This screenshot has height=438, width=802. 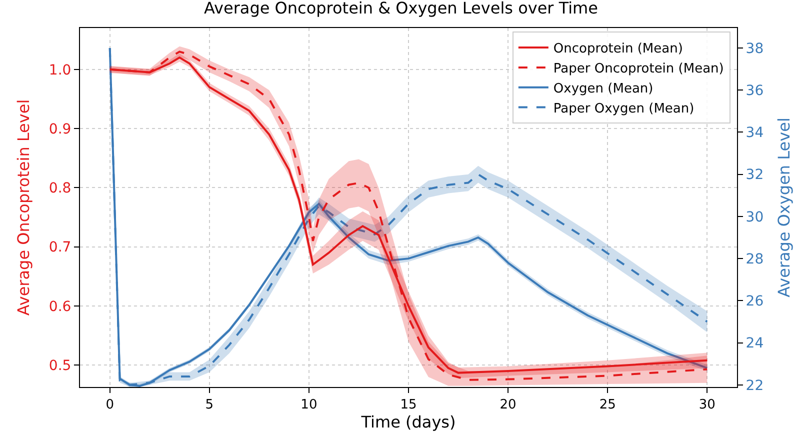 I want to click on x-tick-label: 30, so click(x=707, y=405).